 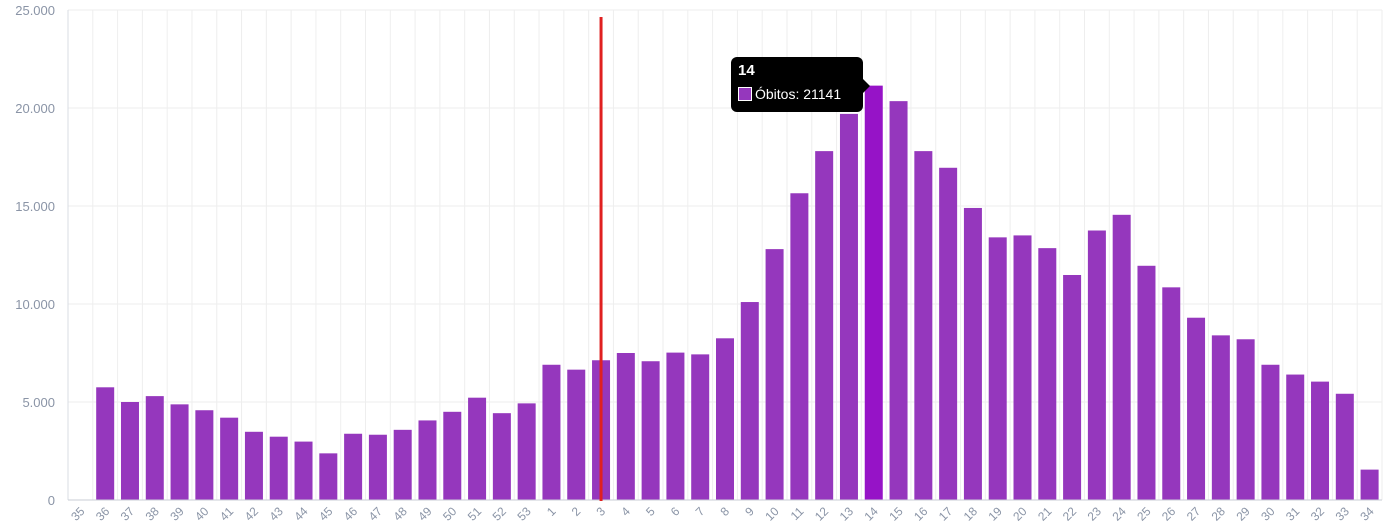 I want to click on y-tick-label: 25.000, so click(x=35, y=10).